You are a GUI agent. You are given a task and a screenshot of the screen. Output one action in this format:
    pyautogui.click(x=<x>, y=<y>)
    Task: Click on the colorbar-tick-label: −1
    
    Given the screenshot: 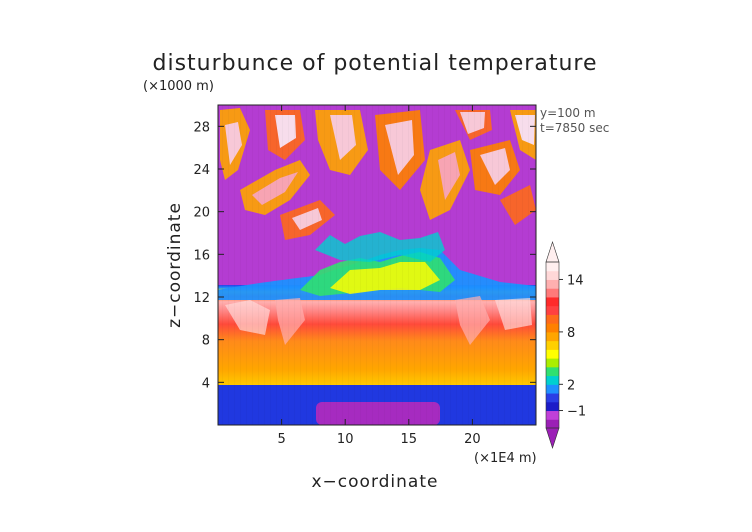 What is the action you would take?
    pyautogui.click(x=576, y=412)
    